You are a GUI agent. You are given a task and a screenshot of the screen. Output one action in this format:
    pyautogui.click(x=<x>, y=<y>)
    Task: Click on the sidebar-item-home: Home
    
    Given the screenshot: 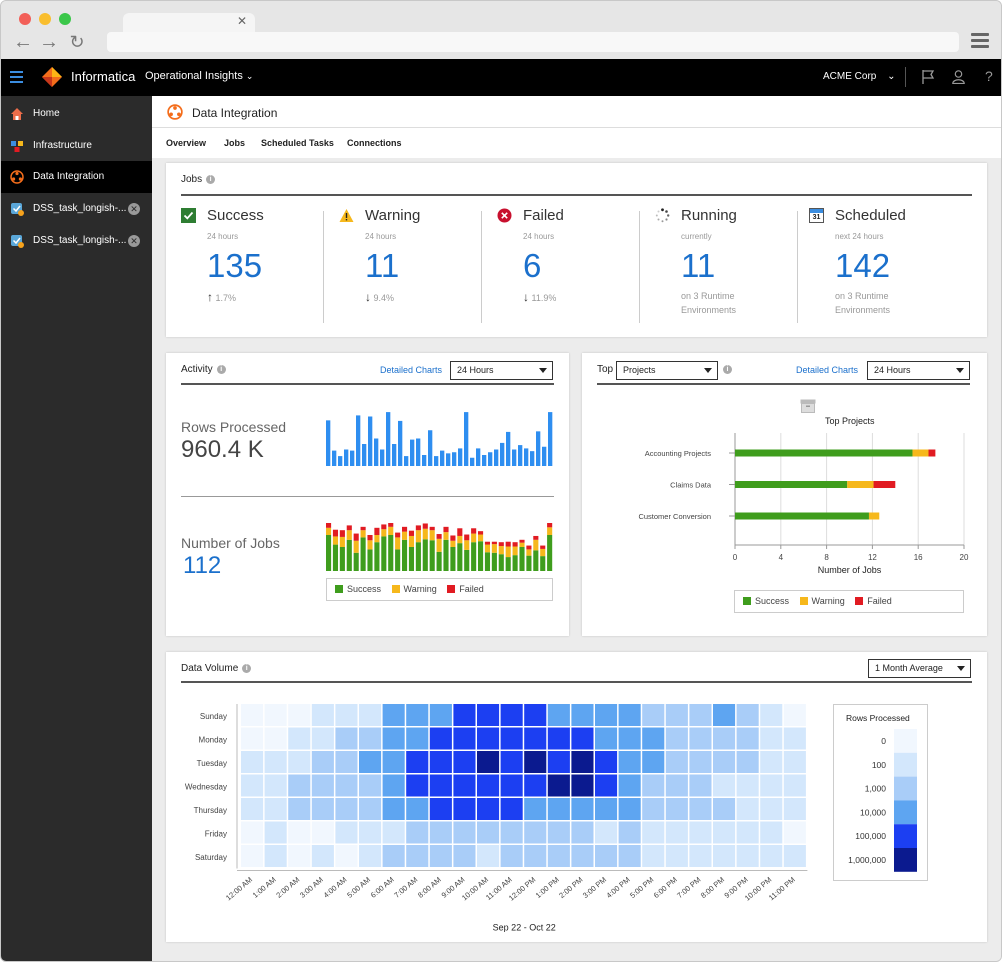 What is the action you would take?
    pyautogui.click(x=76, y=114)
    